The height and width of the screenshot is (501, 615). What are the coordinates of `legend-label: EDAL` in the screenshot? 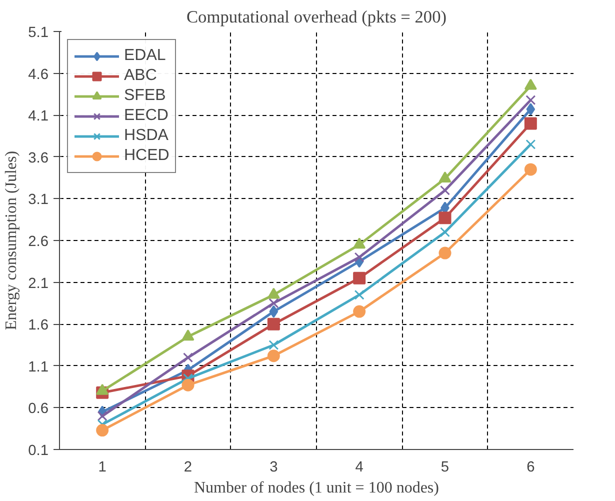 It's located at (145, 56).